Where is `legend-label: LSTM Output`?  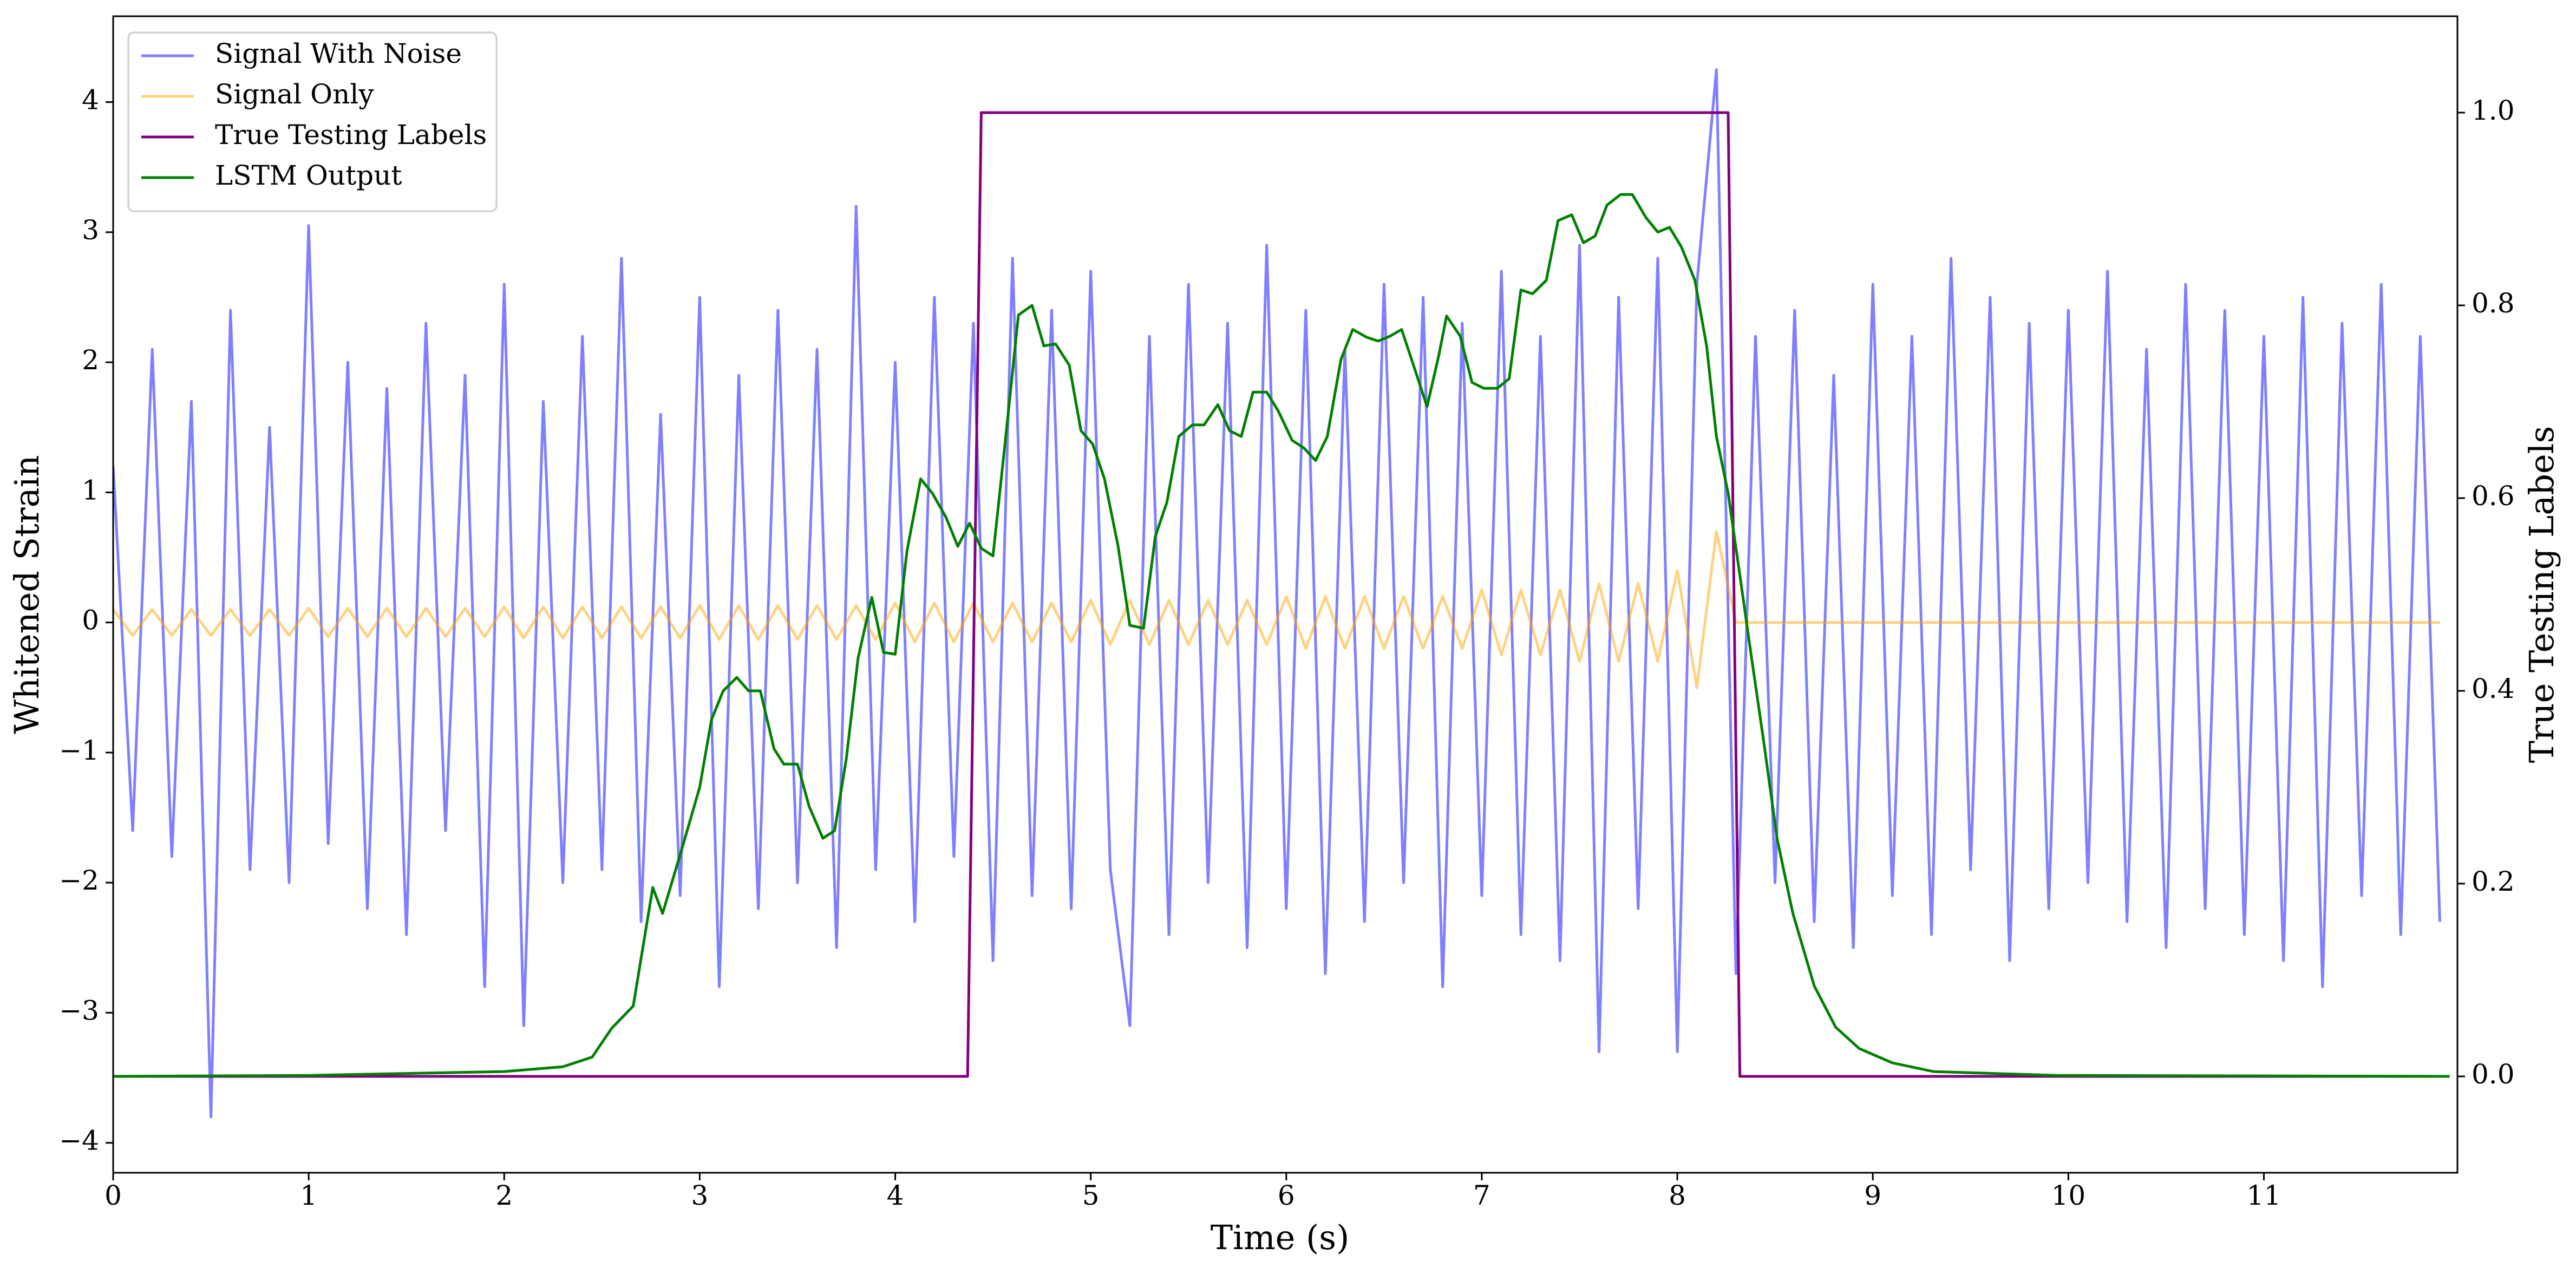
legend-label: LSTM Output is located at coordinates (308, 175).